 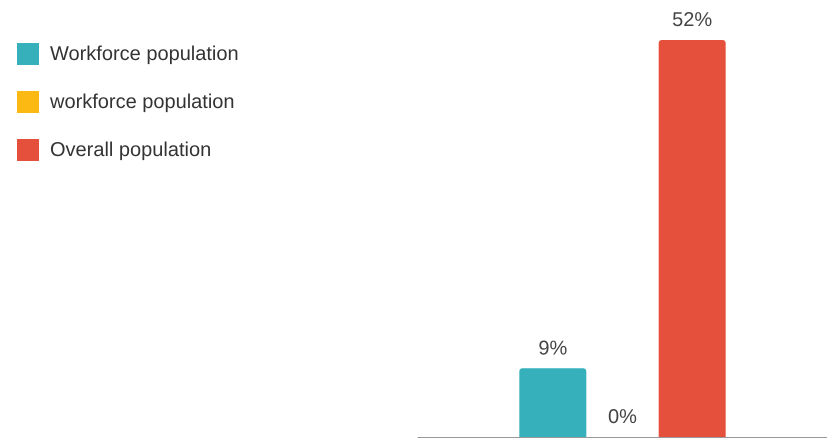 What do you see at coordinates (131, 150) in the screenshot?
I see `legend-label: Overall population` at bounding box center [131, 150].